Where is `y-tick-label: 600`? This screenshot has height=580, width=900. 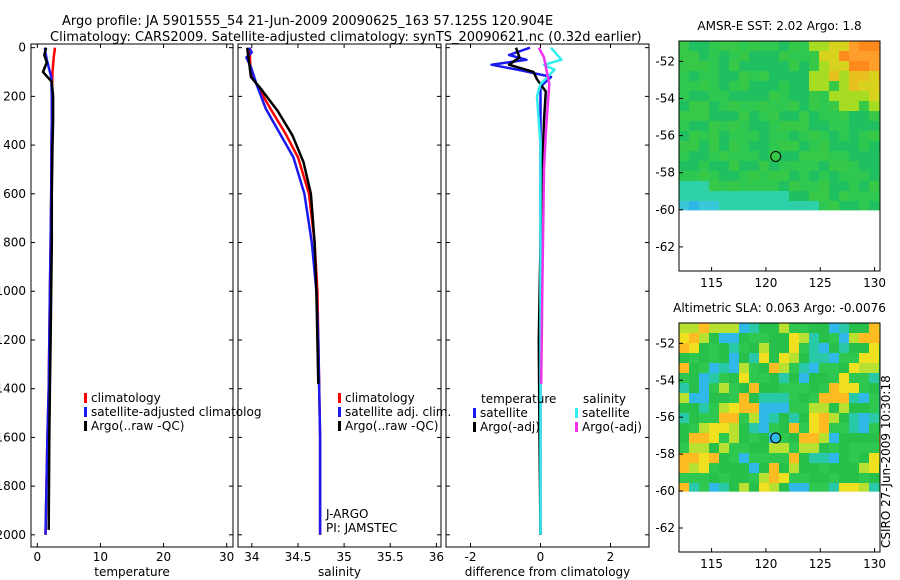
y-tick-label: 600 is located at coordinates (14, 194).